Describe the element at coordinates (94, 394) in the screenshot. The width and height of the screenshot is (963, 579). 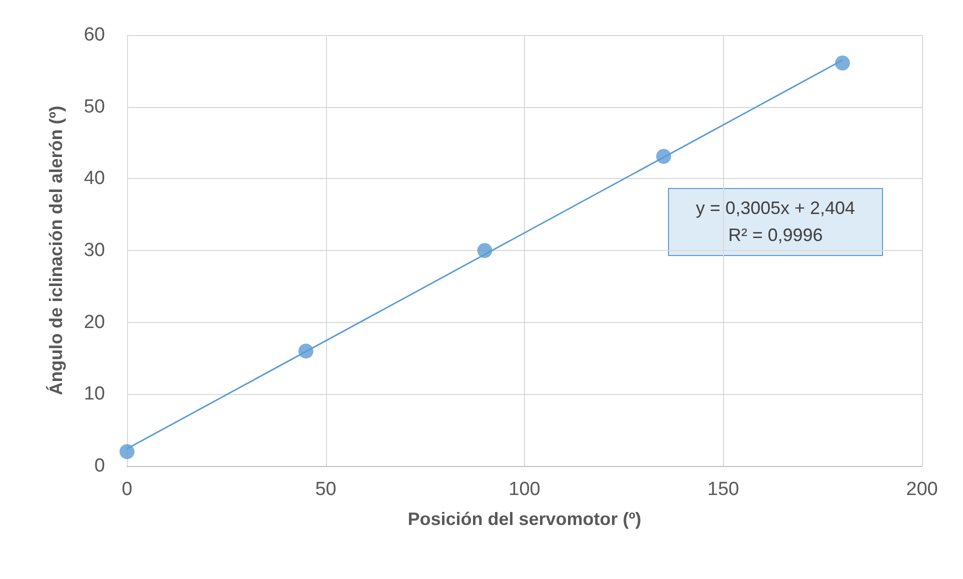
I see `y-tick-label: 10` at that location.